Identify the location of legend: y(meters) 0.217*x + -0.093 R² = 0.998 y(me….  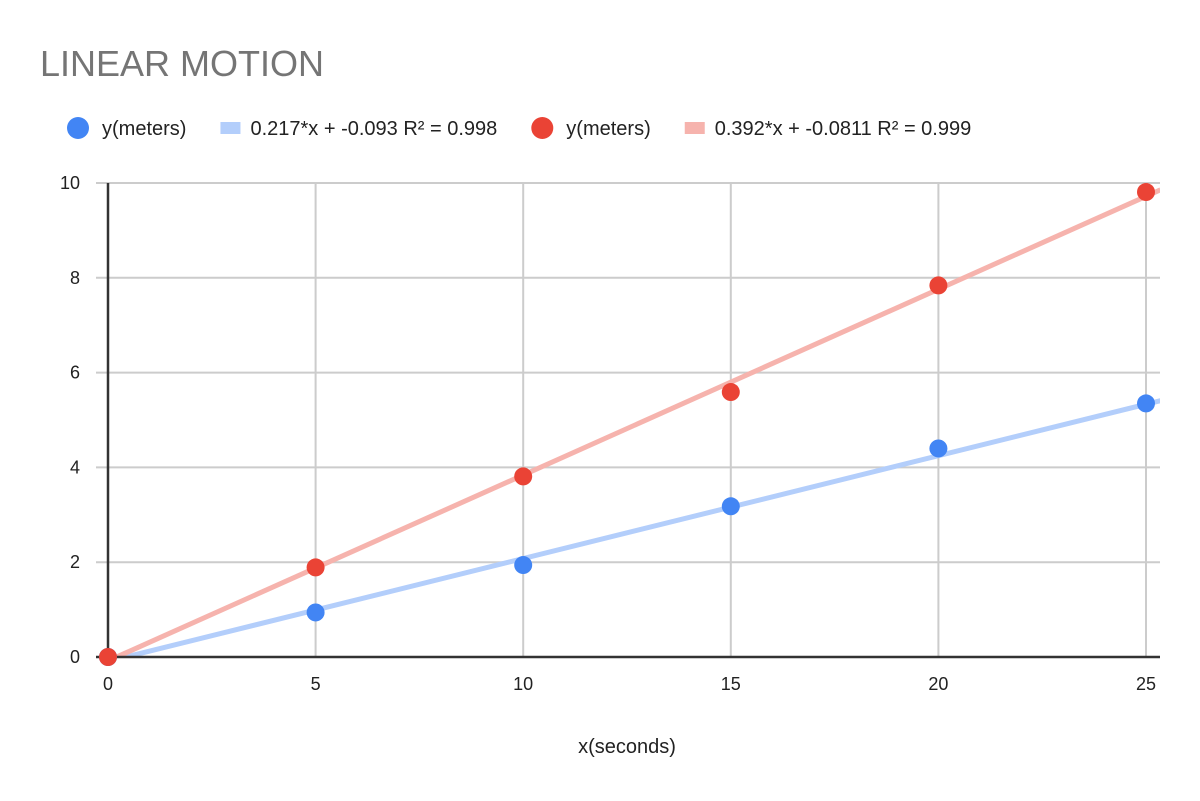
(519, 128).